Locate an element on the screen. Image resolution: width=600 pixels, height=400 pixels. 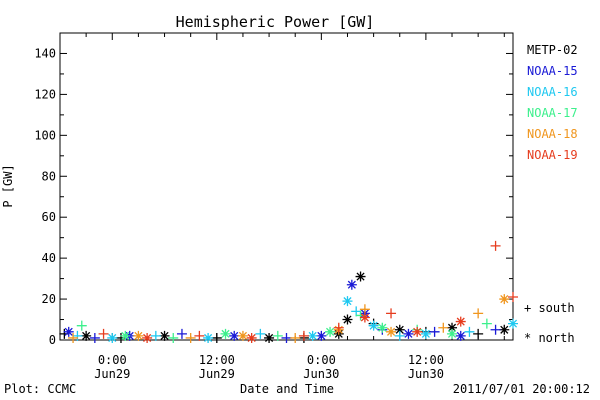
legend-entry: METP-02 is located at coordinates (552, 50).